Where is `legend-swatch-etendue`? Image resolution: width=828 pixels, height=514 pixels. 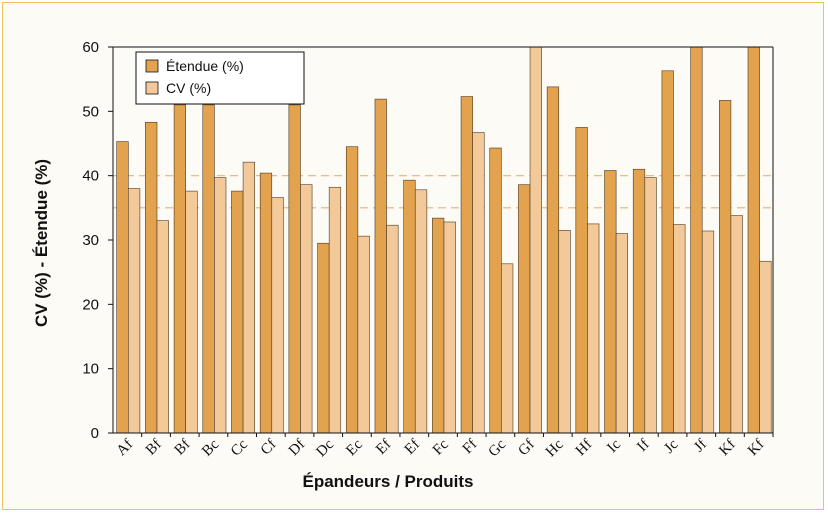 legend-swatch-etendue is located at coordinates (152, 66).